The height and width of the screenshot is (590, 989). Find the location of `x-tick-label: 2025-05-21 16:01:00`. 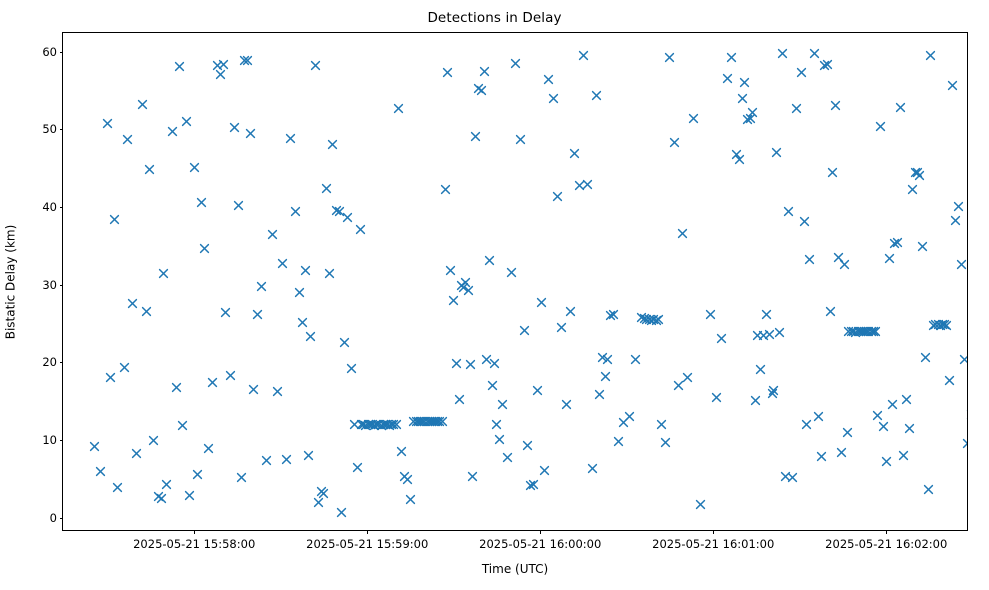

x-tick-label: 2025-05-21 16:01:00 is located at coordinates (713, 544).